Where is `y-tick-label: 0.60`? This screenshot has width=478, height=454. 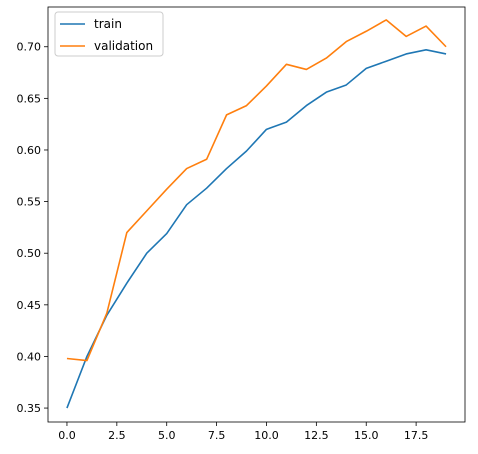
y-tick-label: 0.60 is located at coordinates (29, 150).